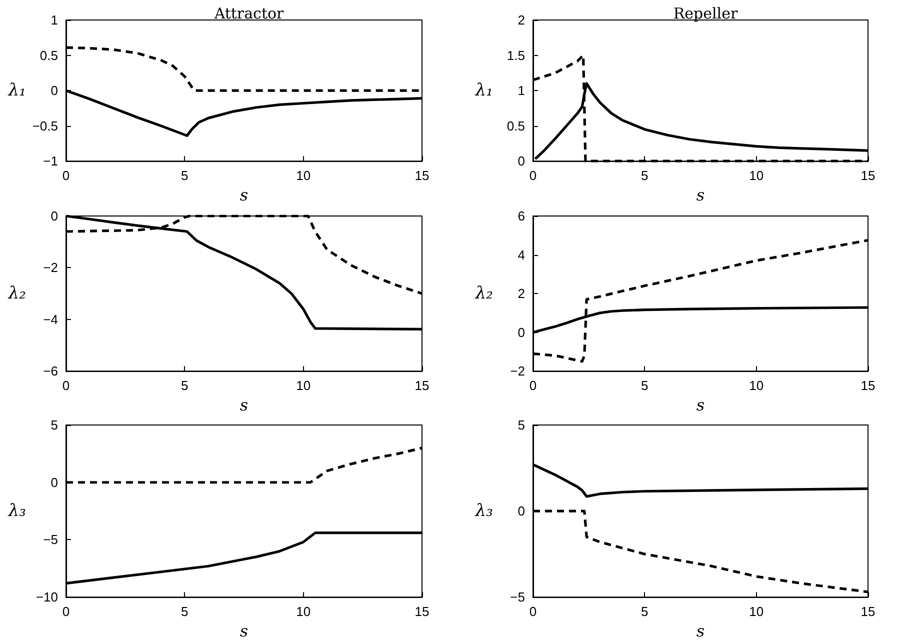  I want to click on y-tick-label: 6, so click(521, 216).